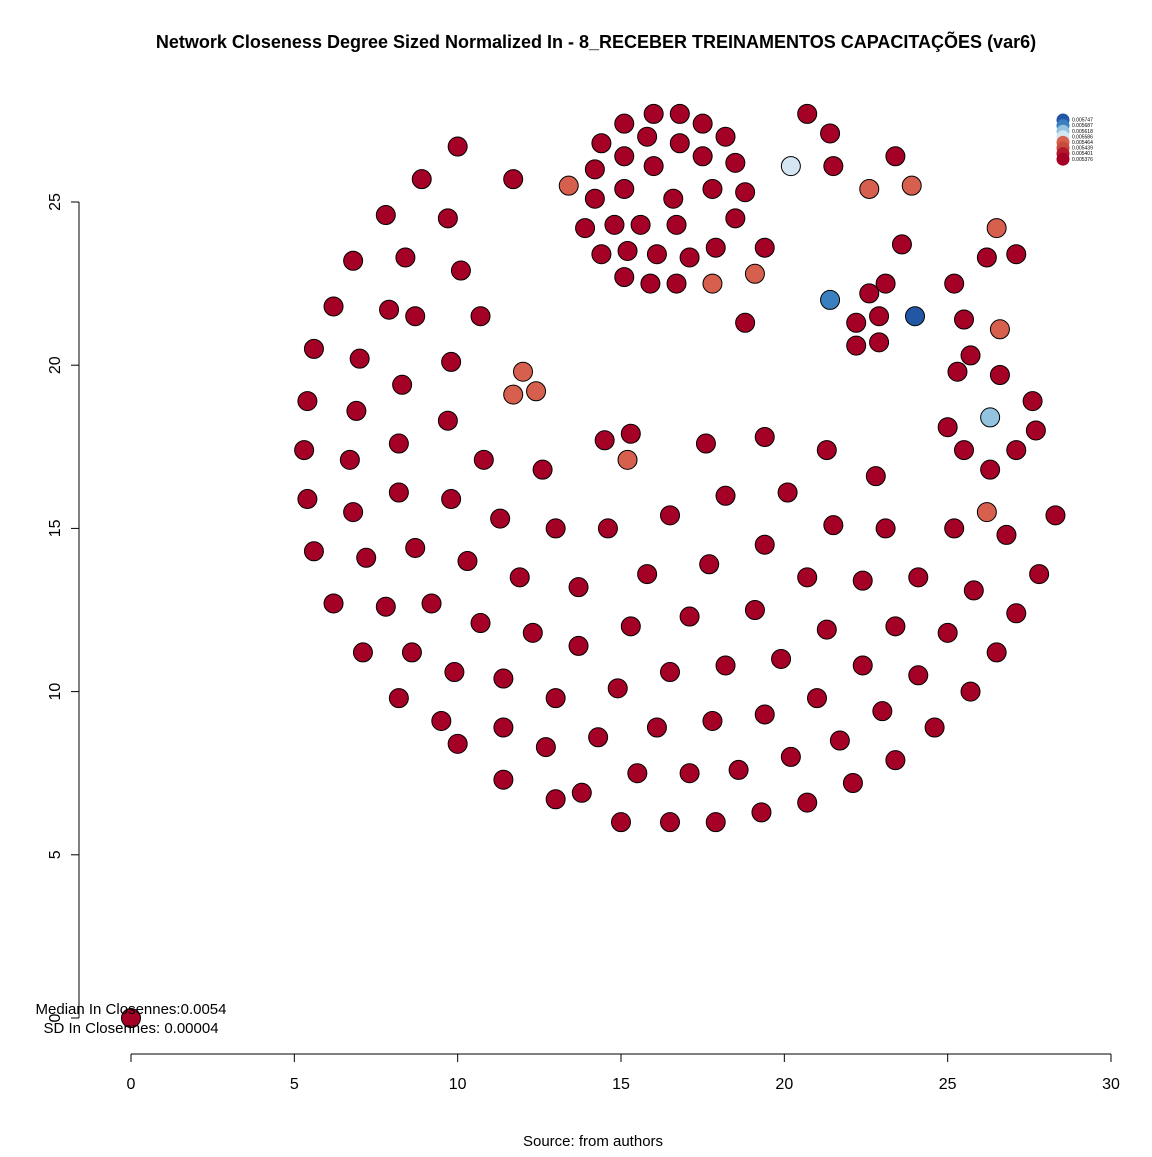 The width and height of the screenshot is (1152, 1157). Describe the element at coordinates (55, 1017) in the screenshot. I see `y-tick-label: 0` at that location.